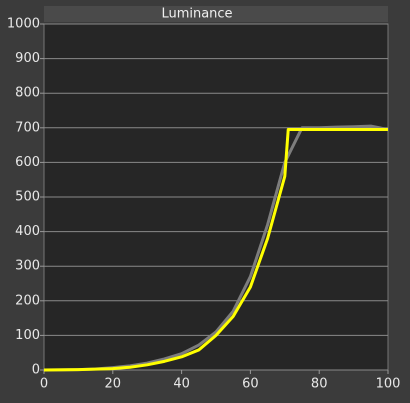 This screenshot has height=403, width=410. I want to click on x-tick-label: 80, so click(319, 384).